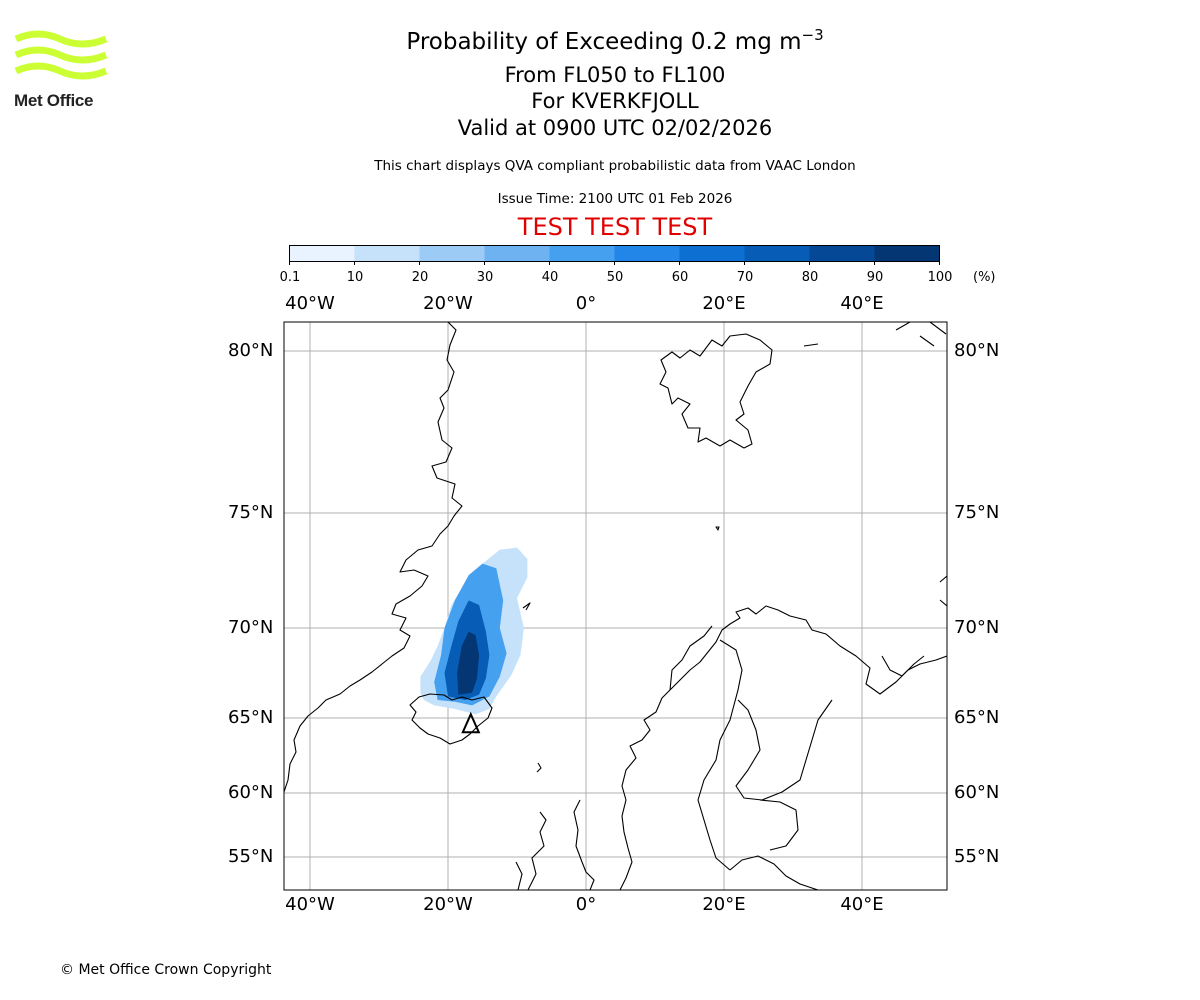 This screenshot has height=1000, width=1200. What do you see at coordinates (451, 719) in the screenshot?
I see `iceland` at bounding box center [451, 719].